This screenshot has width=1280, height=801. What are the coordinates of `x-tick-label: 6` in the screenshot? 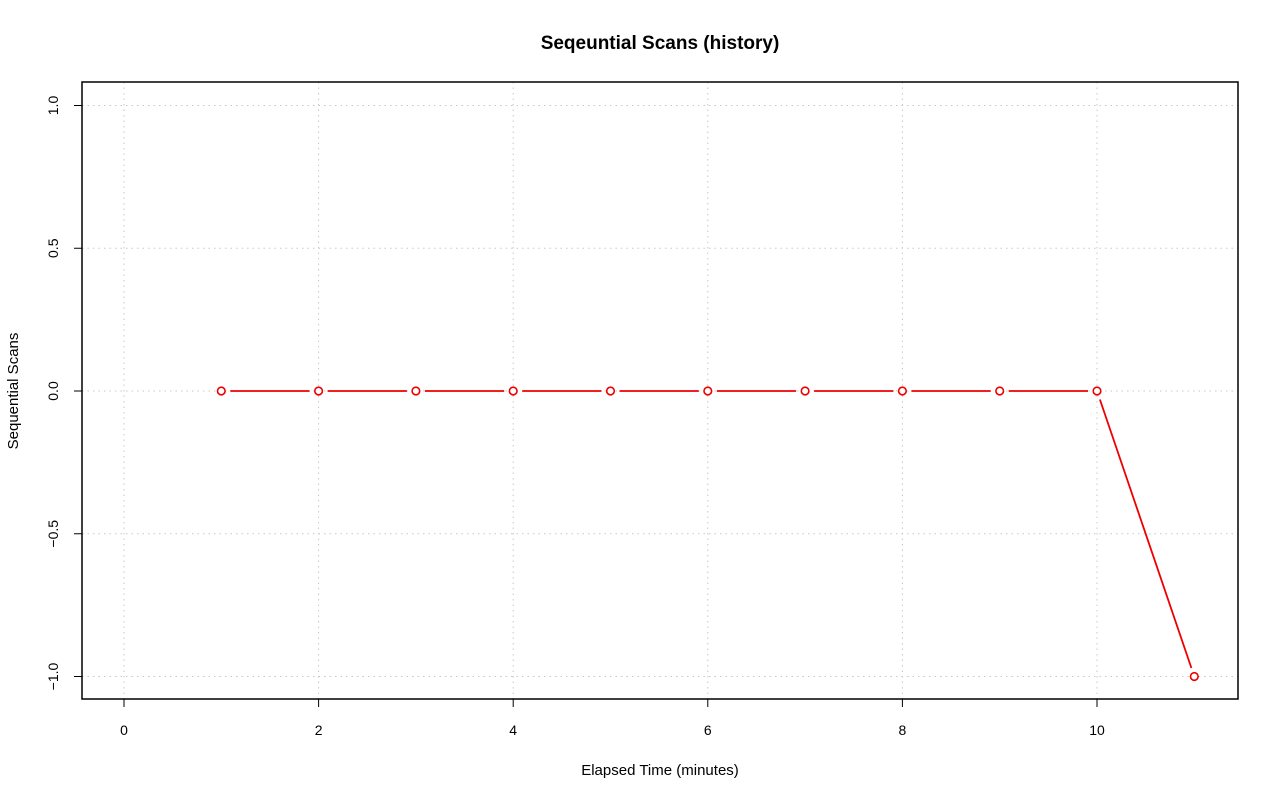 It's located at (708, 730).